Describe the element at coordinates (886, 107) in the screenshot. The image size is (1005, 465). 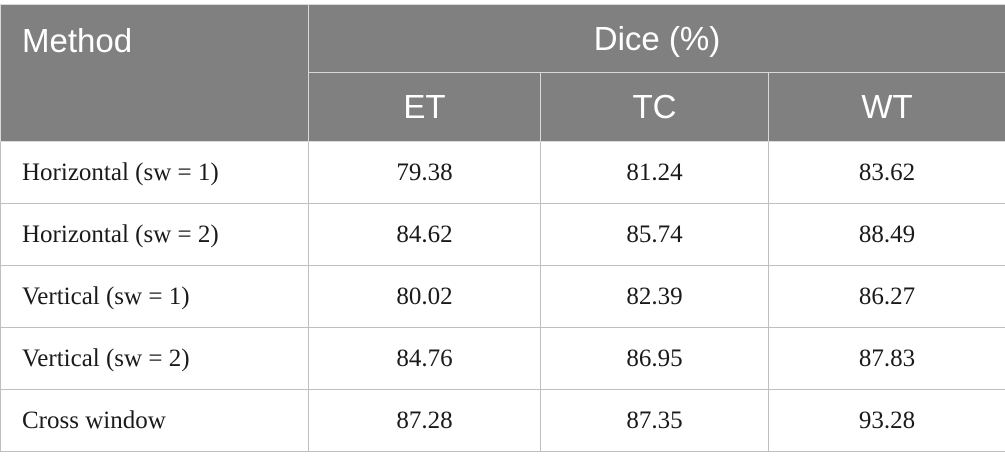
I see `wt-column-header: WT` at that location.